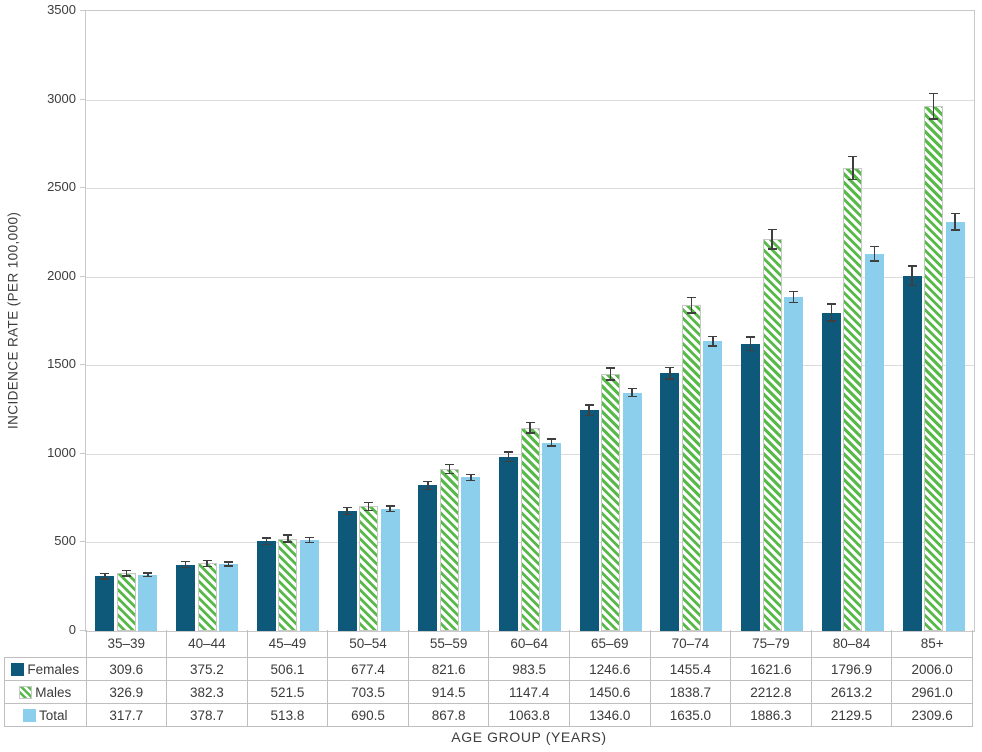  I want to click on error-cap-top-males-60–64, so click(530, 422).